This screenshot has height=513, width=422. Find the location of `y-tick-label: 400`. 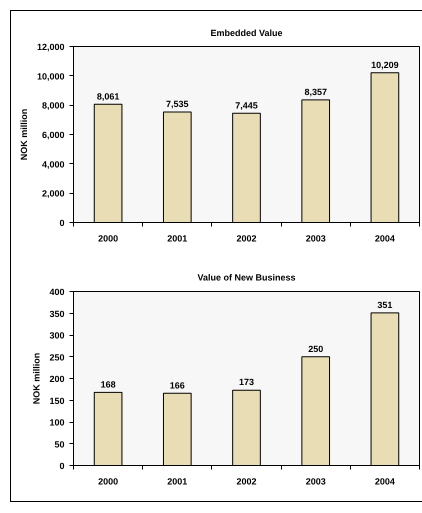

y-tick-label: 400 is located at coordinates (57, 292).